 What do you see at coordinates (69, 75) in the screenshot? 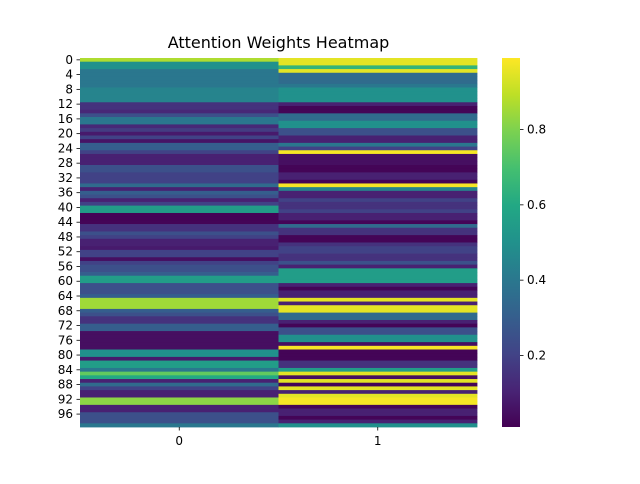
I see `y-tick-label: 4` at bounding box center [69, 75].